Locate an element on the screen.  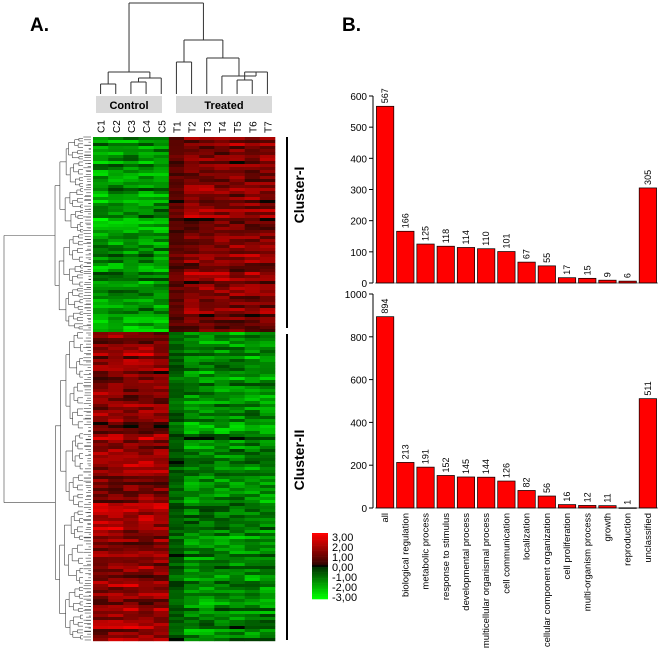
legend-label: -3,00 is located at coordinates (344, 598).